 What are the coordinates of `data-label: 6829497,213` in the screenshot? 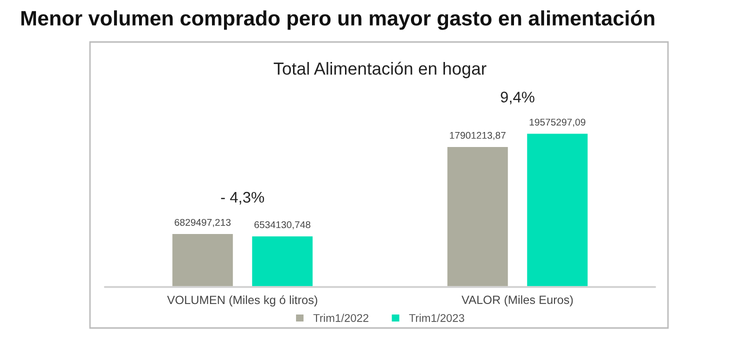 It's located at (202, 222).